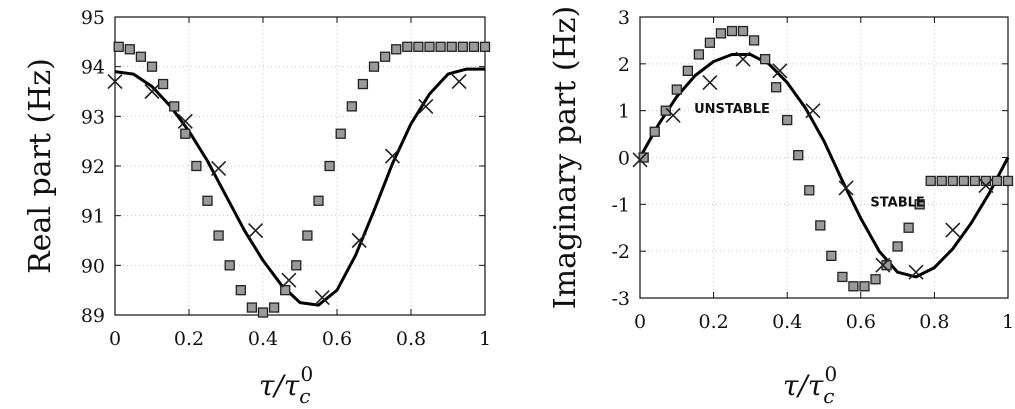 The image size is (1015, 409). Describe the element at coordinates (897, 203) in the screenshot. I see `annotation-stable: STABLE` at that location.